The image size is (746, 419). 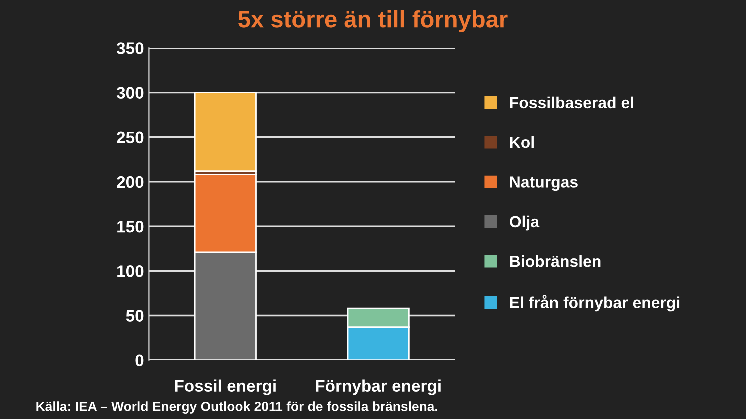 What do you see at coordinates (555, 262) in the screenshot?
I see `legend-label: Biobränslen` at bounding box center [555, 262].